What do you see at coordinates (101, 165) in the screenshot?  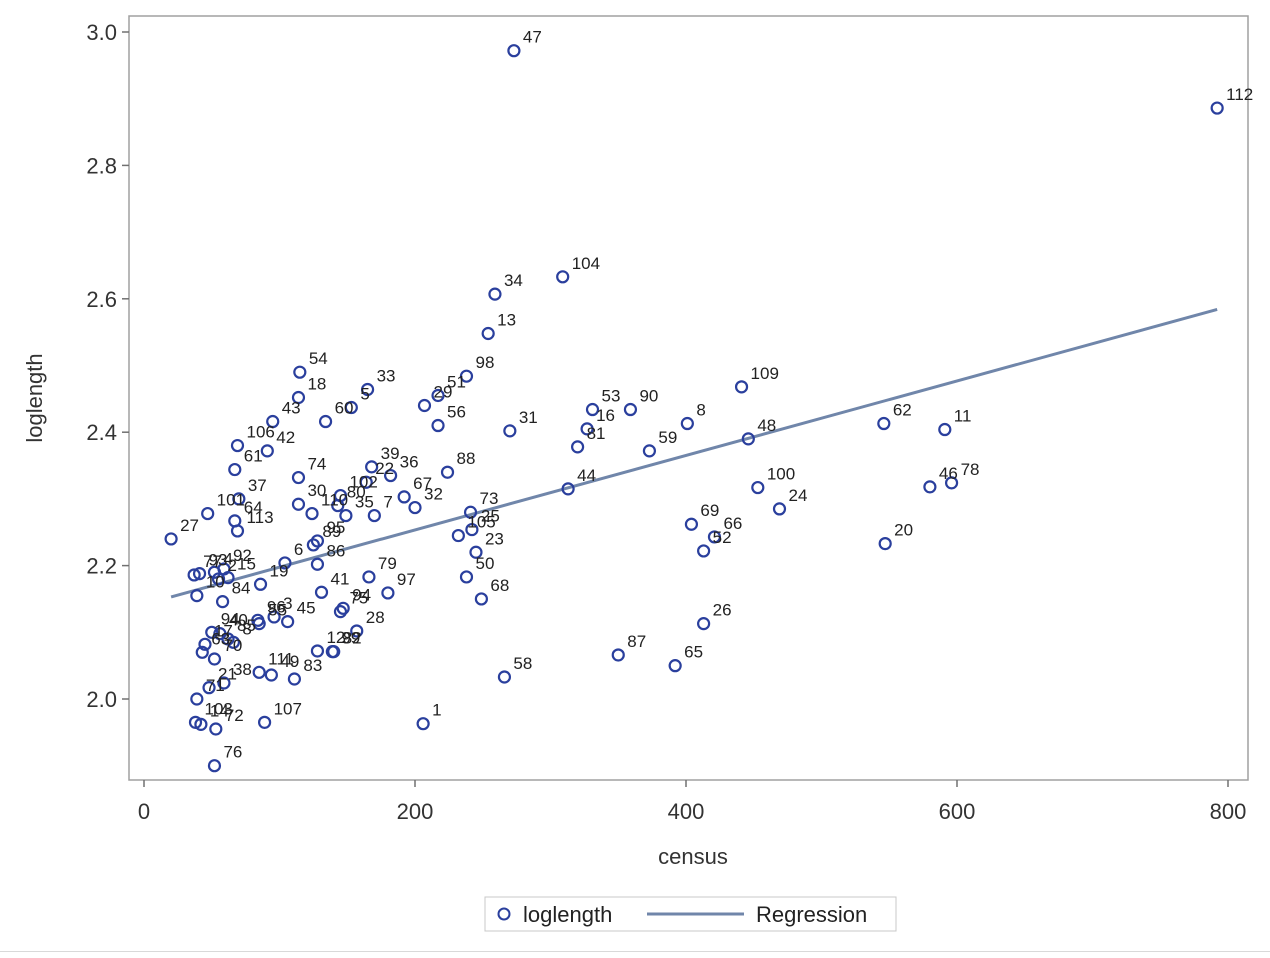 I see `y-tick-label: 2.8` at bounding box center [101, 165].